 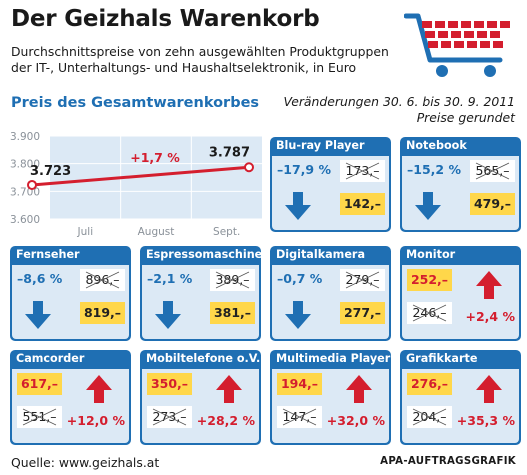 What do you see at coordinates (85, 462) in the screenshot?
I see `source-note: Quelle: www.geizhals.at` at bounding box center [85, 462].